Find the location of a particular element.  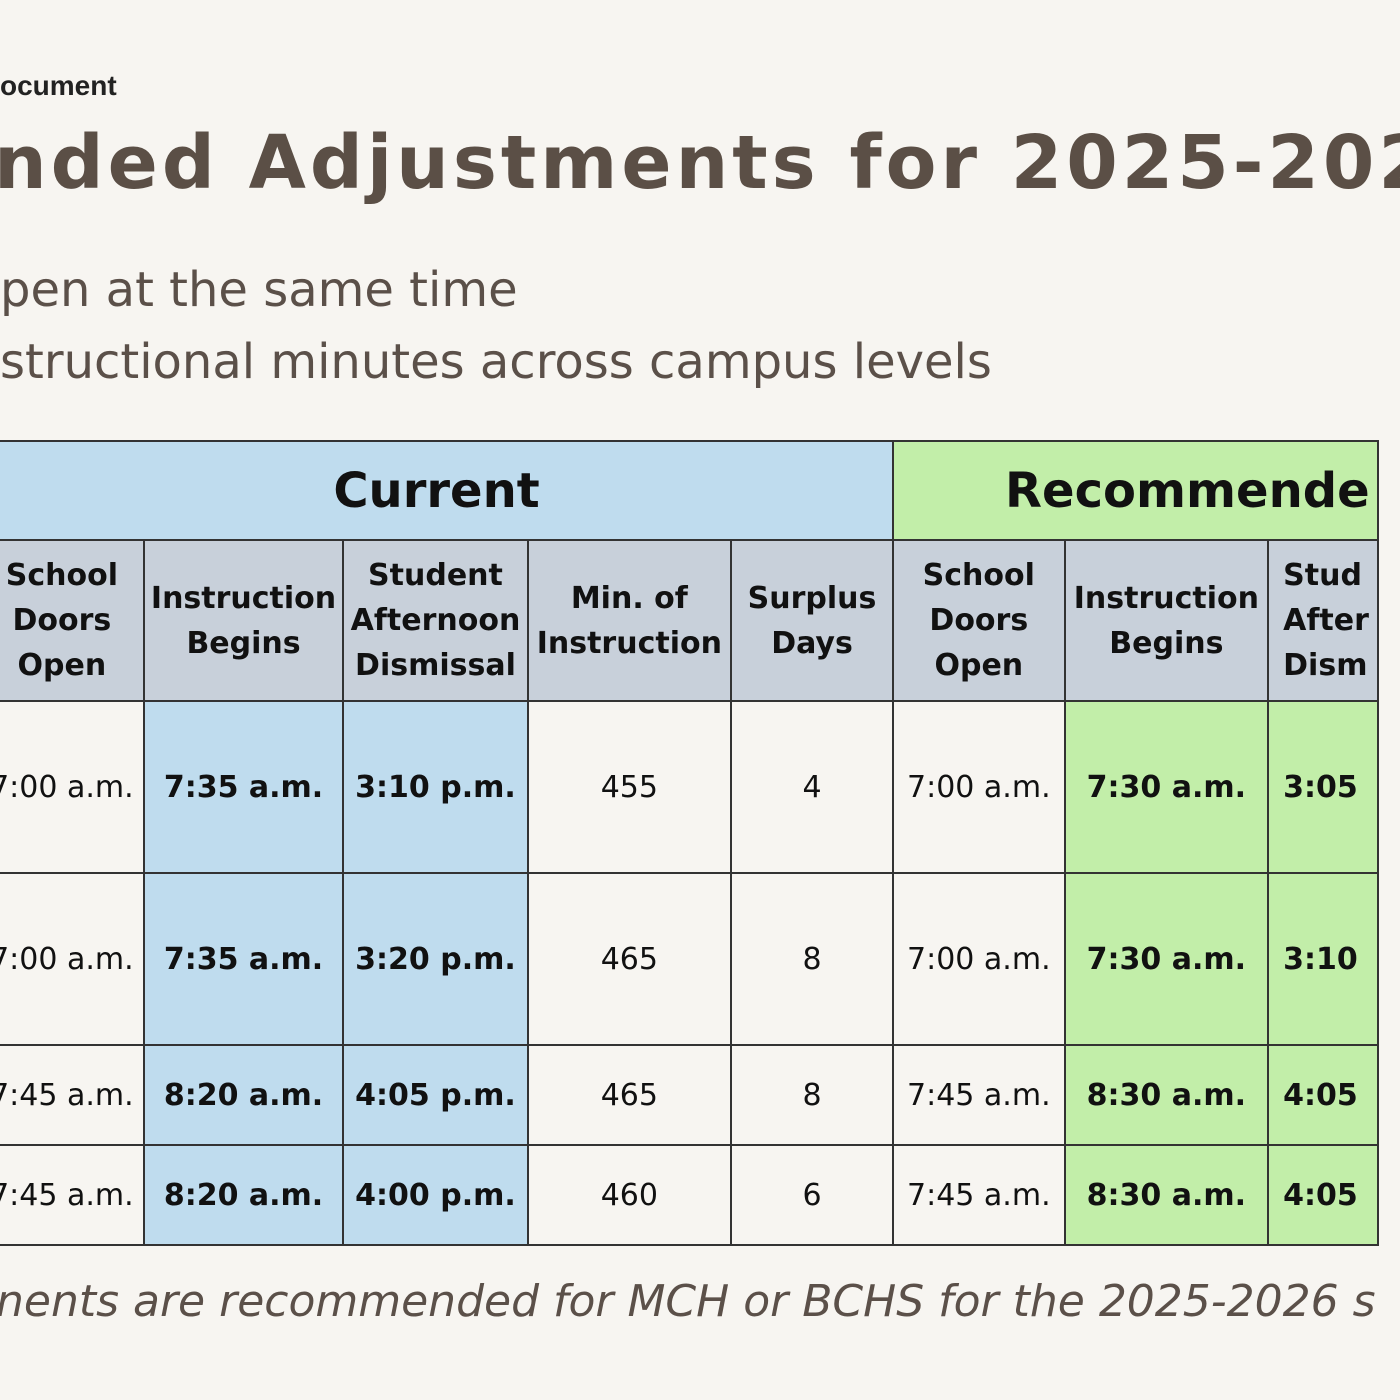

table-cell: 4:00 p.m. is located at coordinates (435, 1195).